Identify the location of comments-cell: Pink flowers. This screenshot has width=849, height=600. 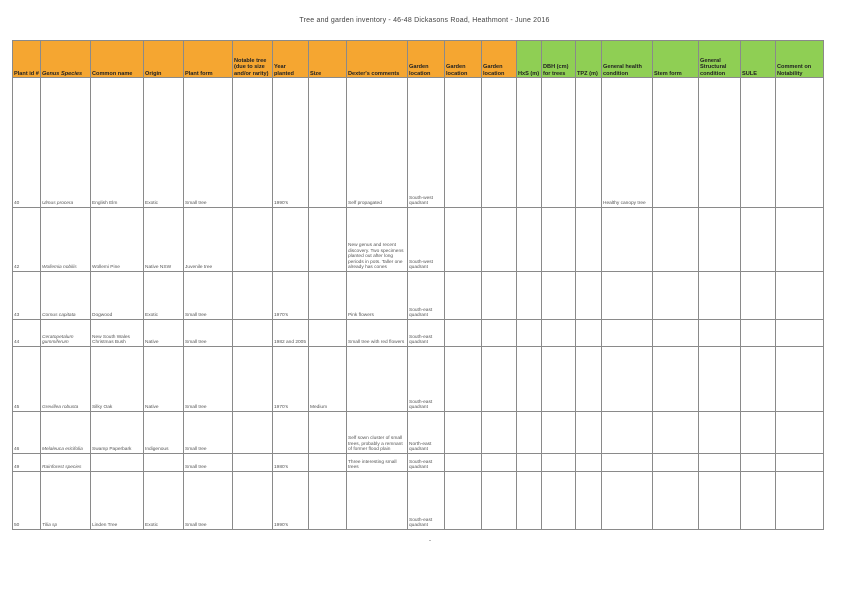
(377, 295).